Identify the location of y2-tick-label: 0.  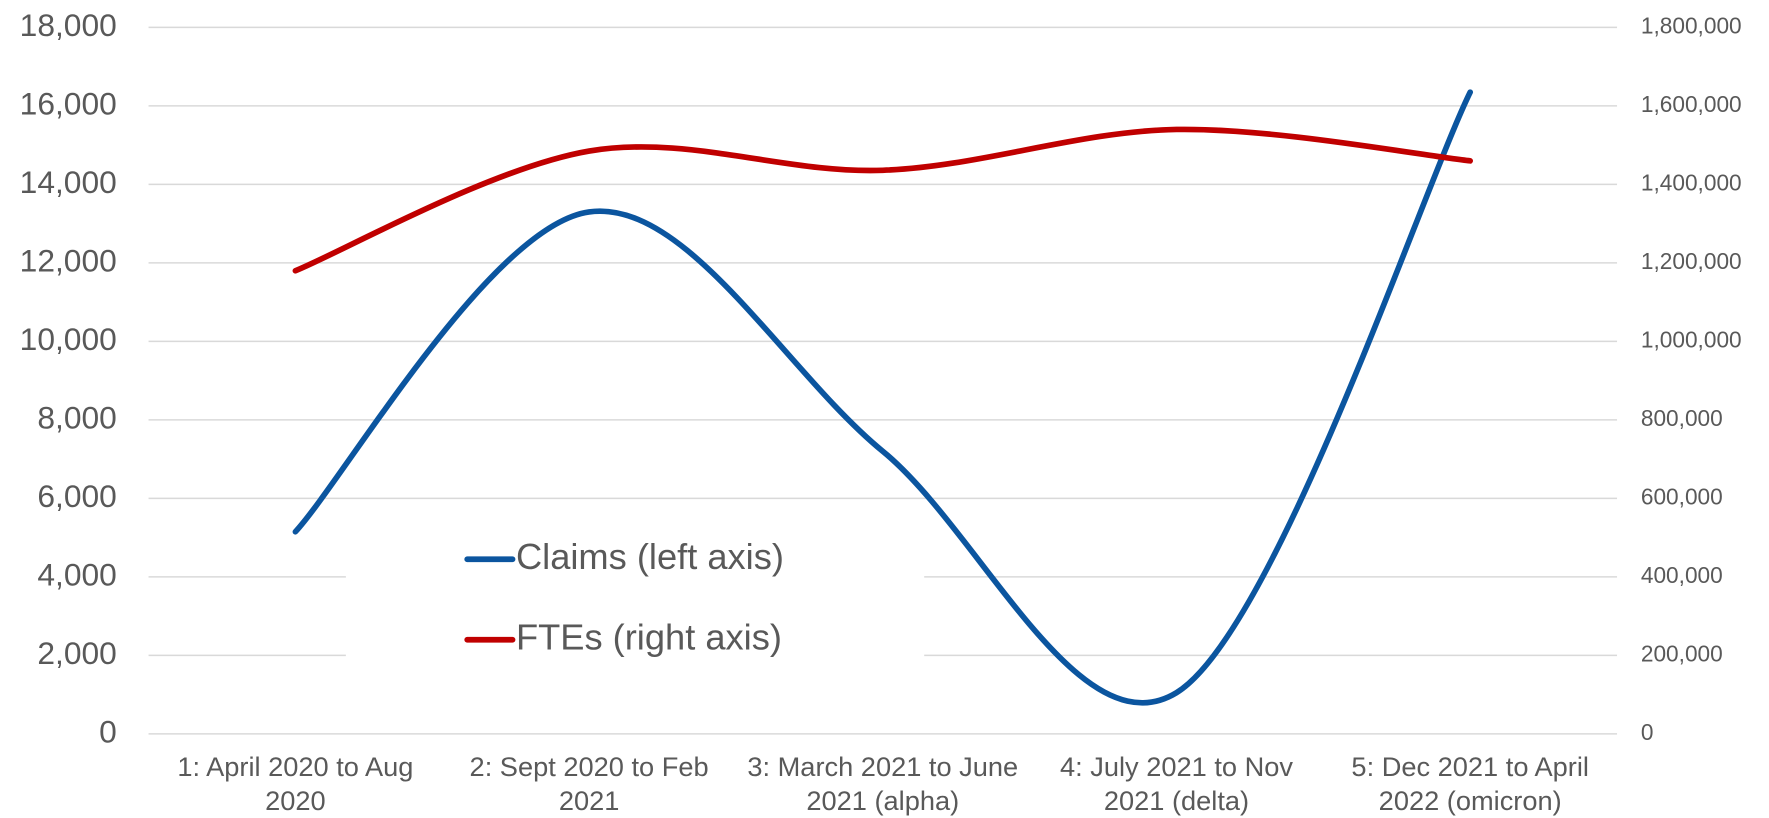
(1647, 732).